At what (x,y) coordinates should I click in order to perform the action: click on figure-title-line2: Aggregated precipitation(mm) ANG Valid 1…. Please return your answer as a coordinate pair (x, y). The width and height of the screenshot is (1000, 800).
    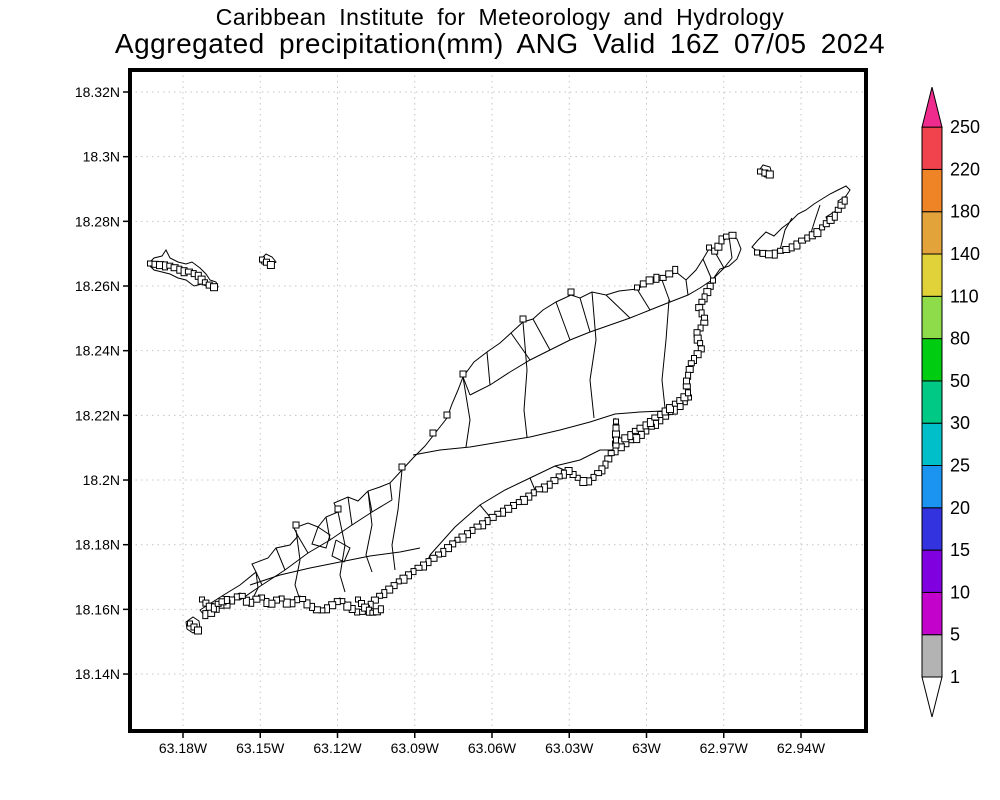
    Looking at the image, I should click on (500, 43).